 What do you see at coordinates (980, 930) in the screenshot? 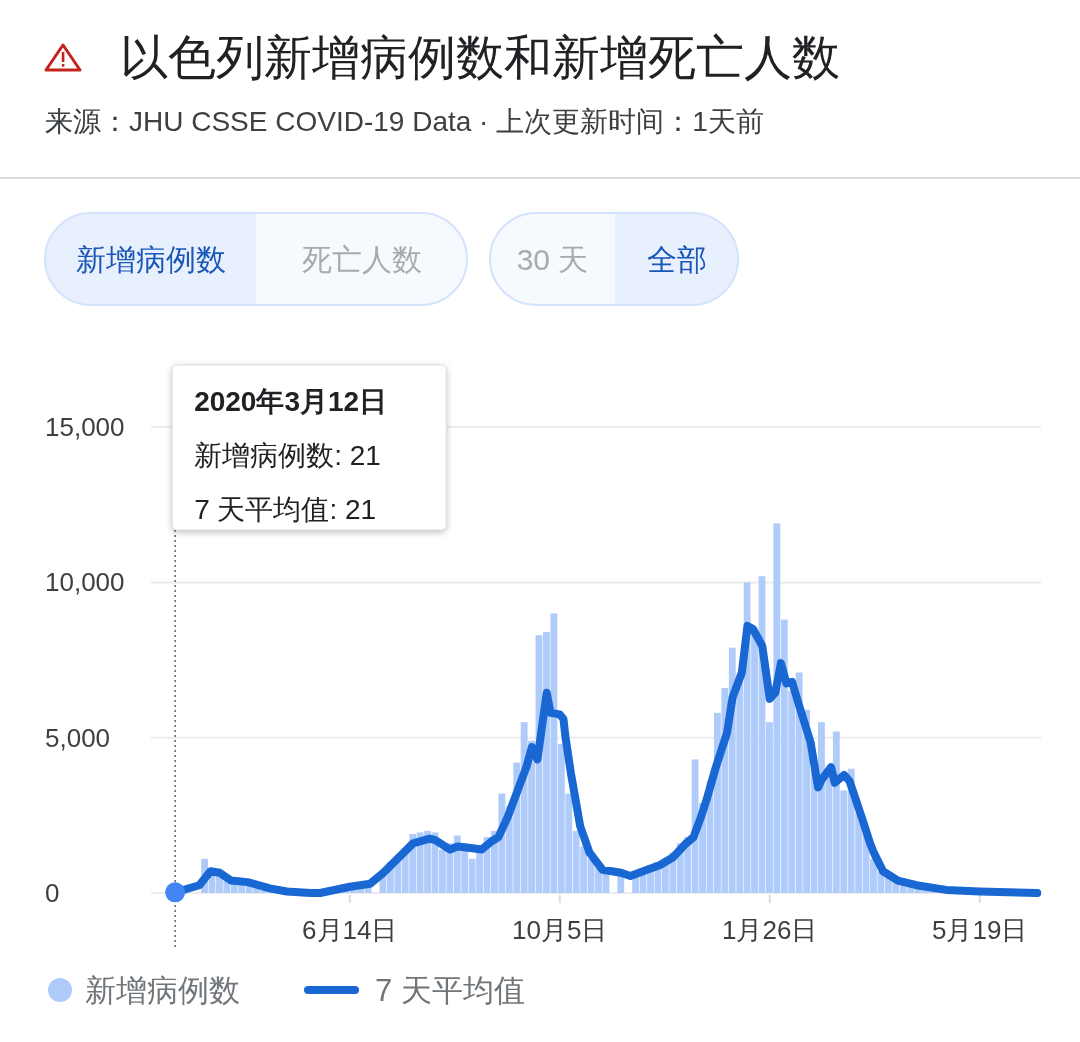
I see `x-tick-label: 5月19日` at bounding box center [980, 930].